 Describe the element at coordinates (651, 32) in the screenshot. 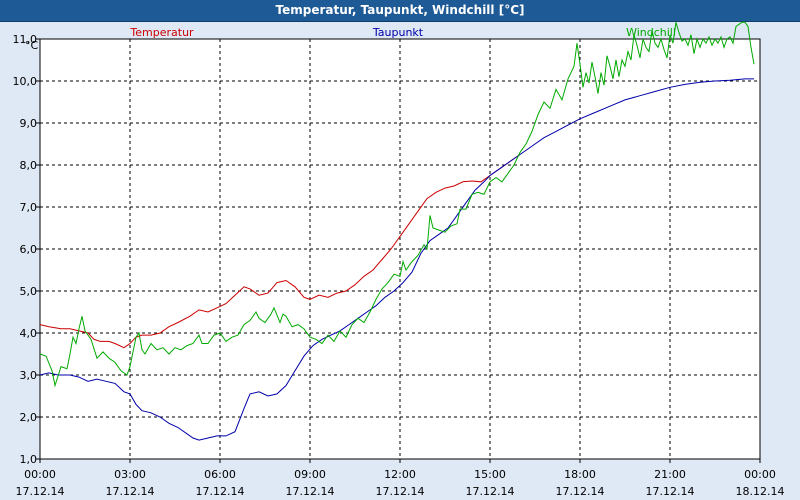

I see `legend-windchill: Windchill` at that location.